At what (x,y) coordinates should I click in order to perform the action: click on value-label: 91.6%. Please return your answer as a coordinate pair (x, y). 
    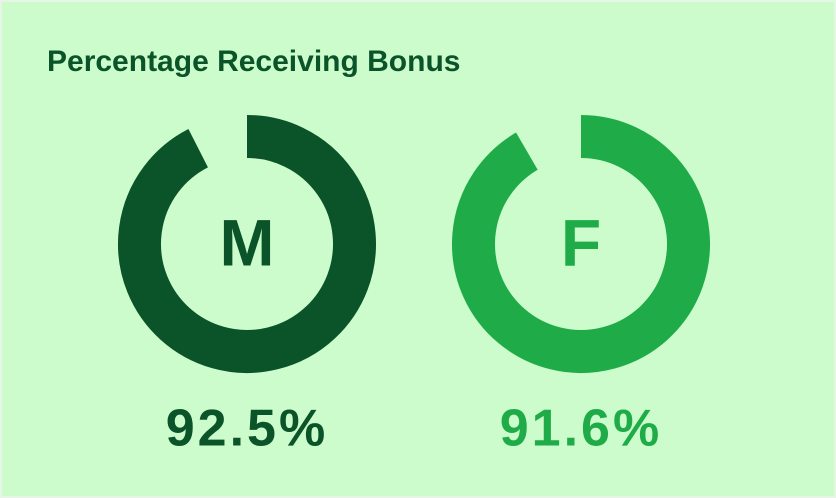
    Looking at the image, I should click on (581, 429).